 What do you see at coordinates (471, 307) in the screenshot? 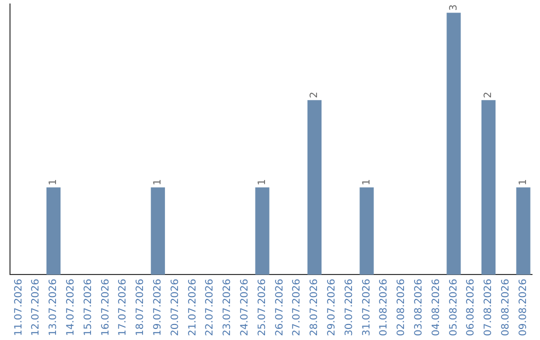
I see `x-tick-label: 06.08.2026` at bounding box center [471, 307].